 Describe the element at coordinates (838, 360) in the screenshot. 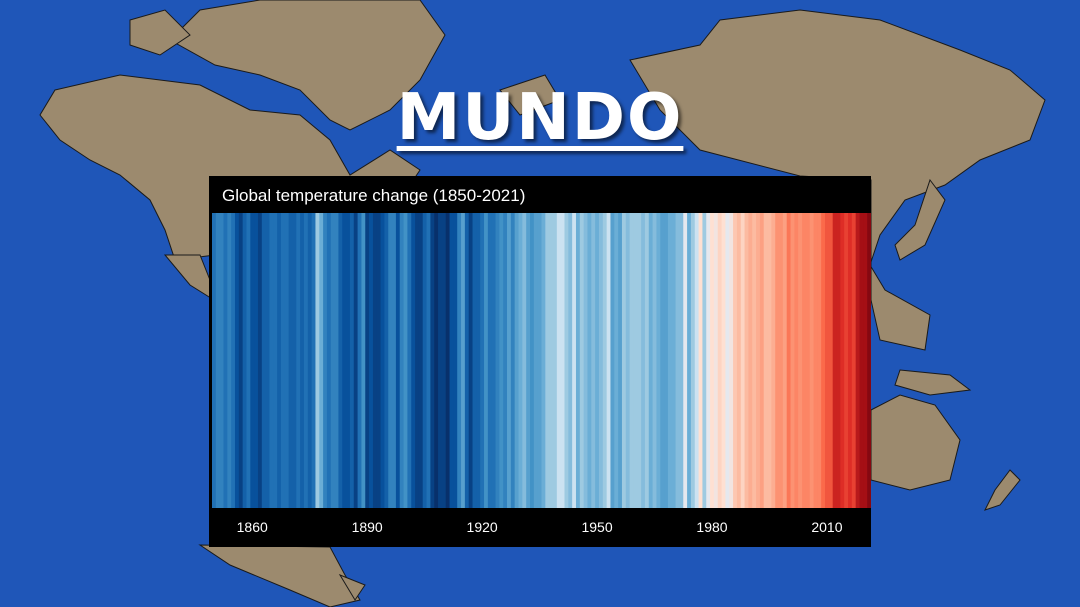

I see `stripe-2013` at that location.